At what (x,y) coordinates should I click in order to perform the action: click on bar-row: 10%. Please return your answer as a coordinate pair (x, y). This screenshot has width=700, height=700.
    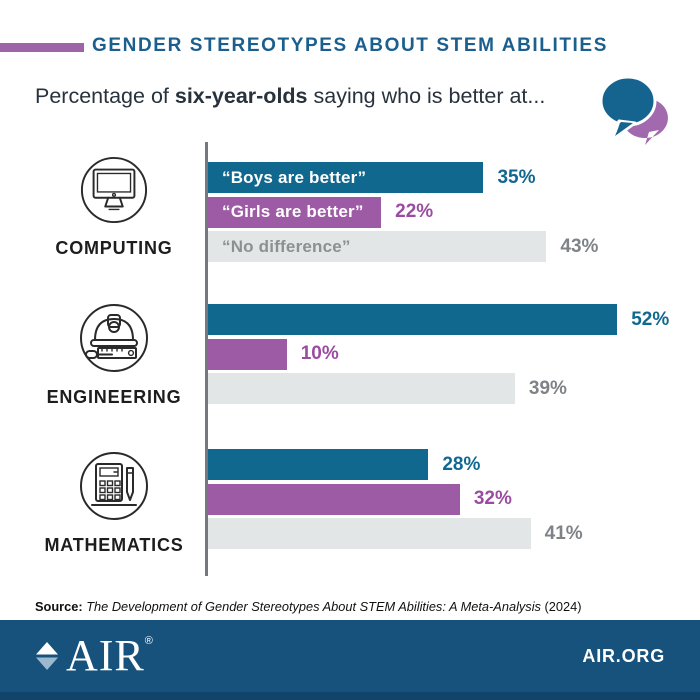
    Looking at the image, I should click on (438, 354).